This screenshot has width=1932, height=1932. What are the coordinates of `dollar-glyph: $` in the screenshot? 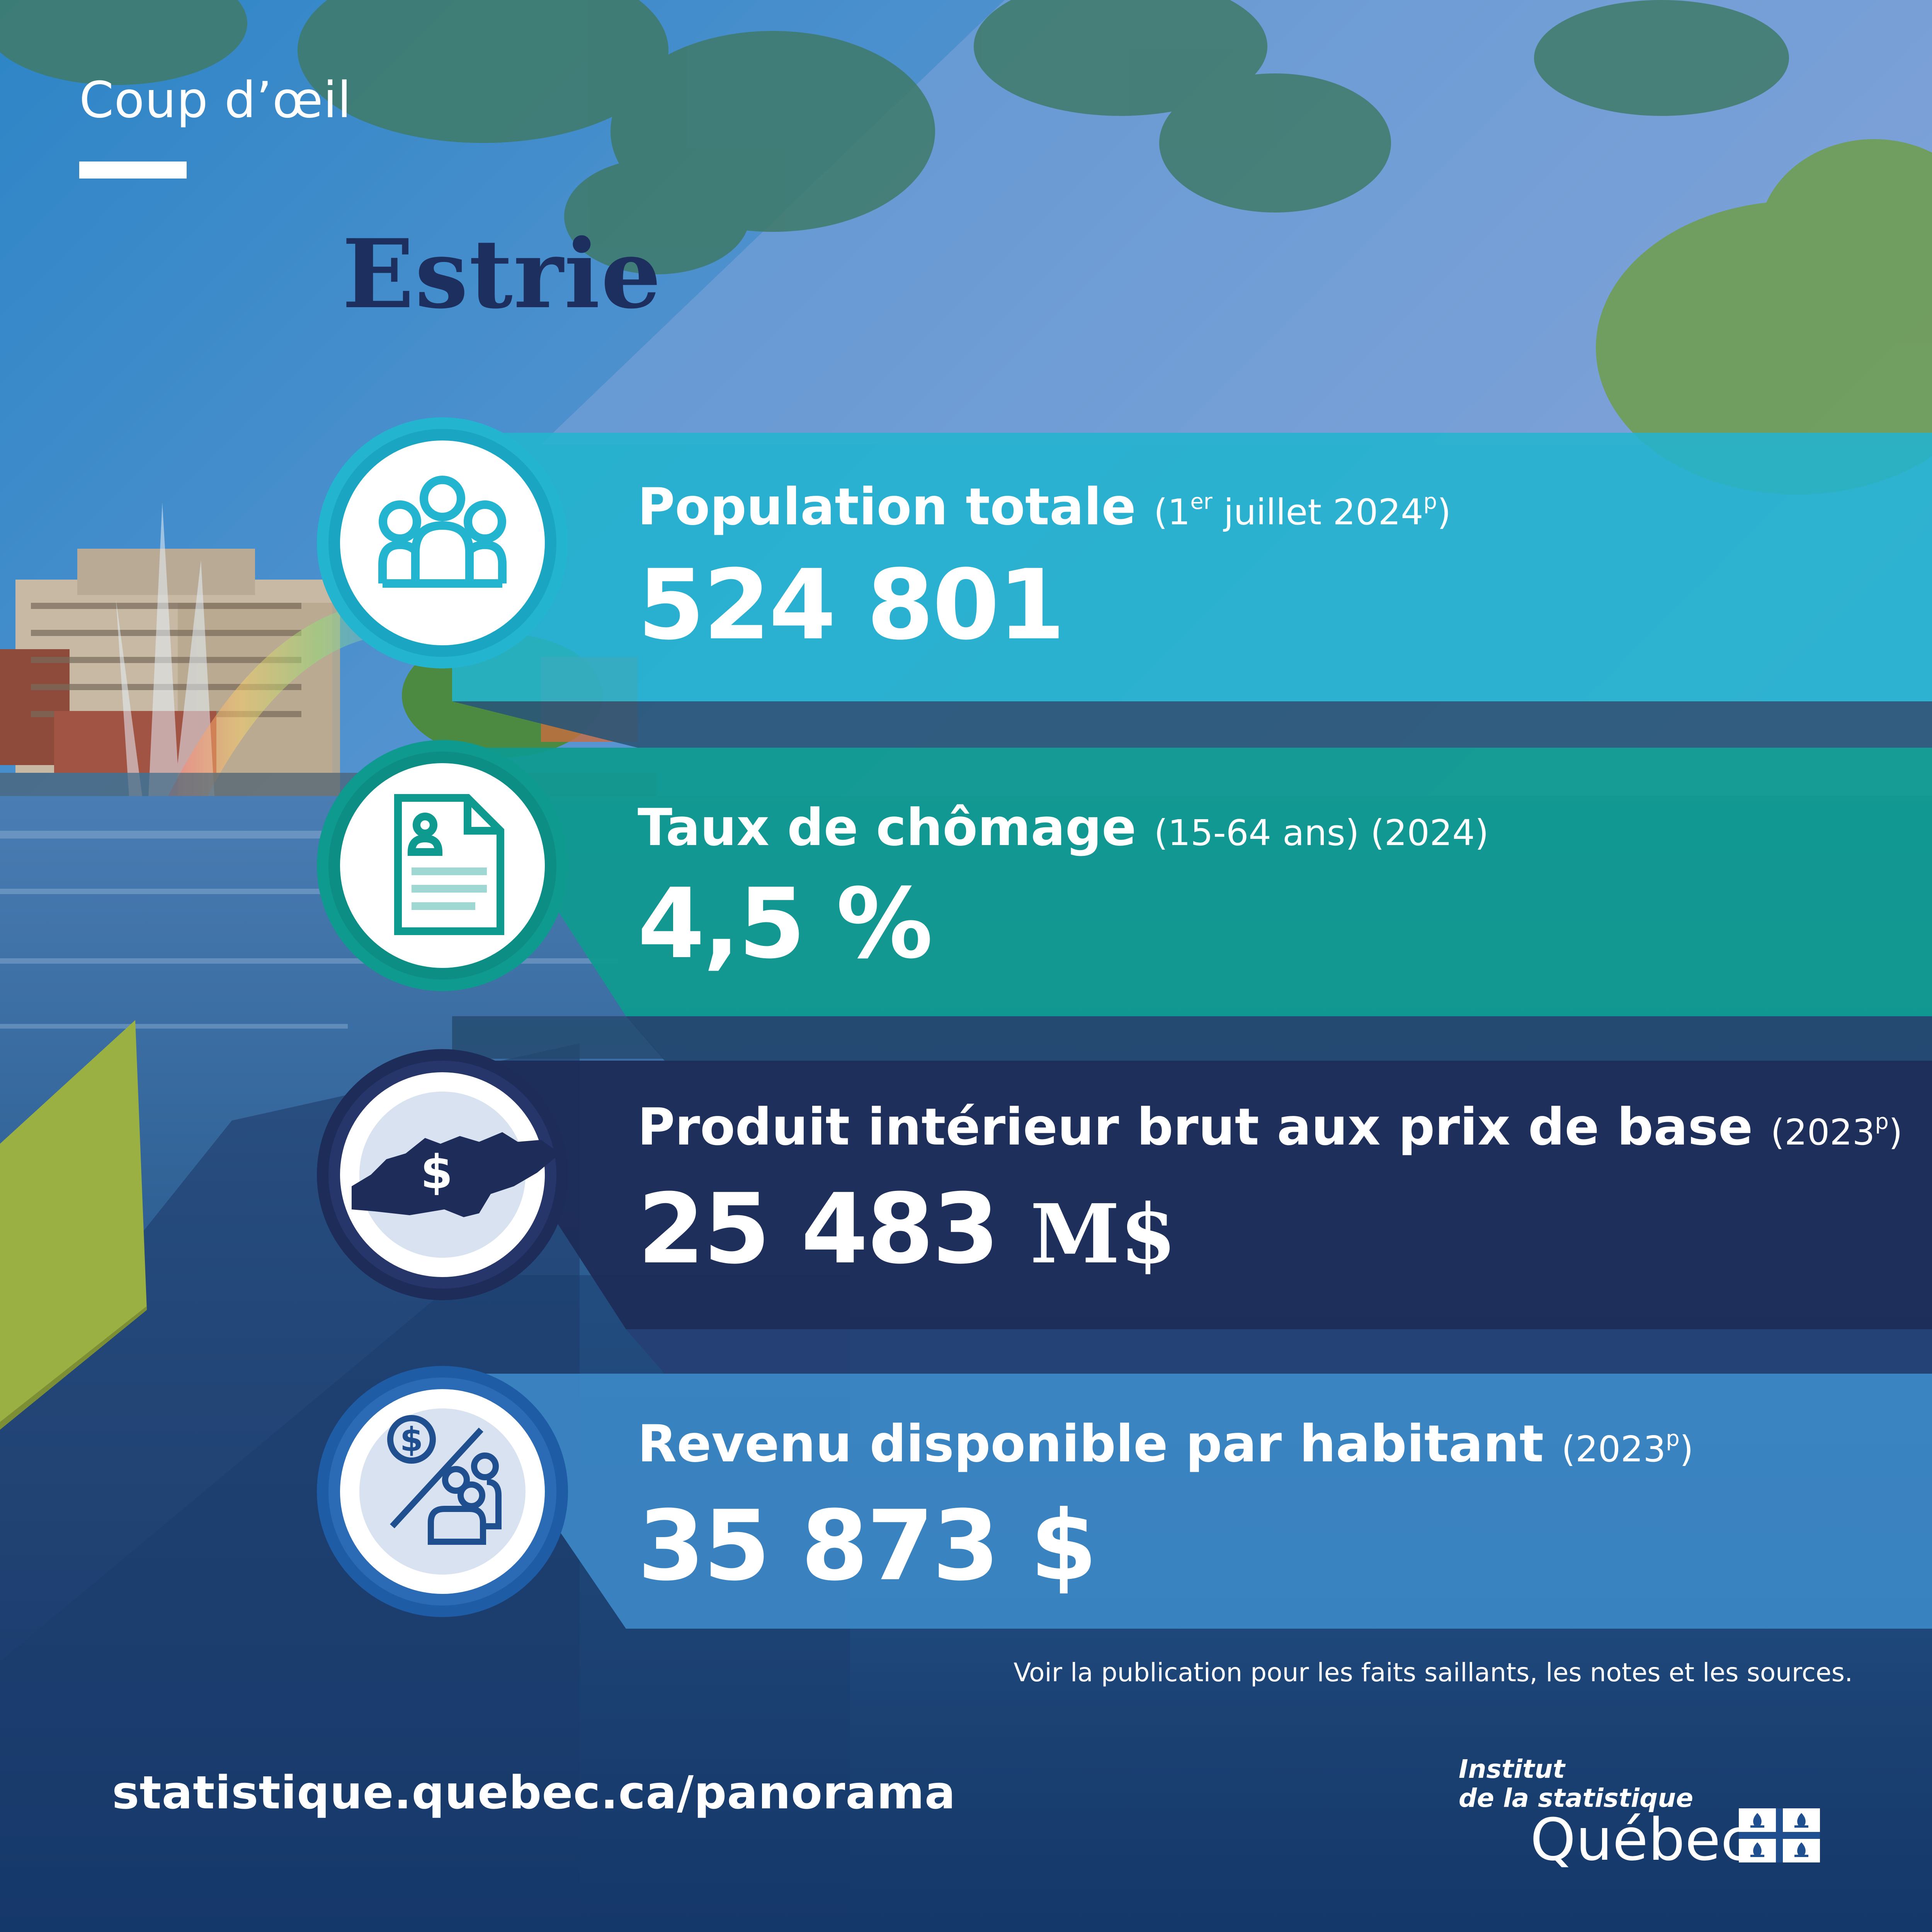 It's located at (411, 1440).